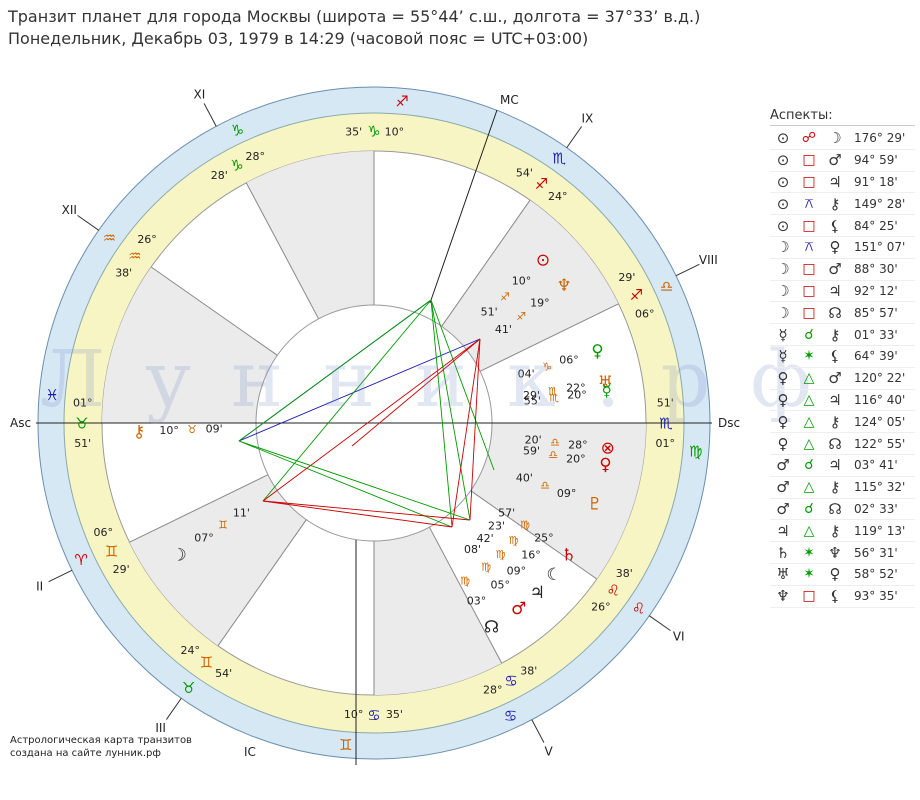  What do you see at coordinates (83, 402) in the screenshot?
I see `cusp-degree: 01°` at bounding box center [83, 402].